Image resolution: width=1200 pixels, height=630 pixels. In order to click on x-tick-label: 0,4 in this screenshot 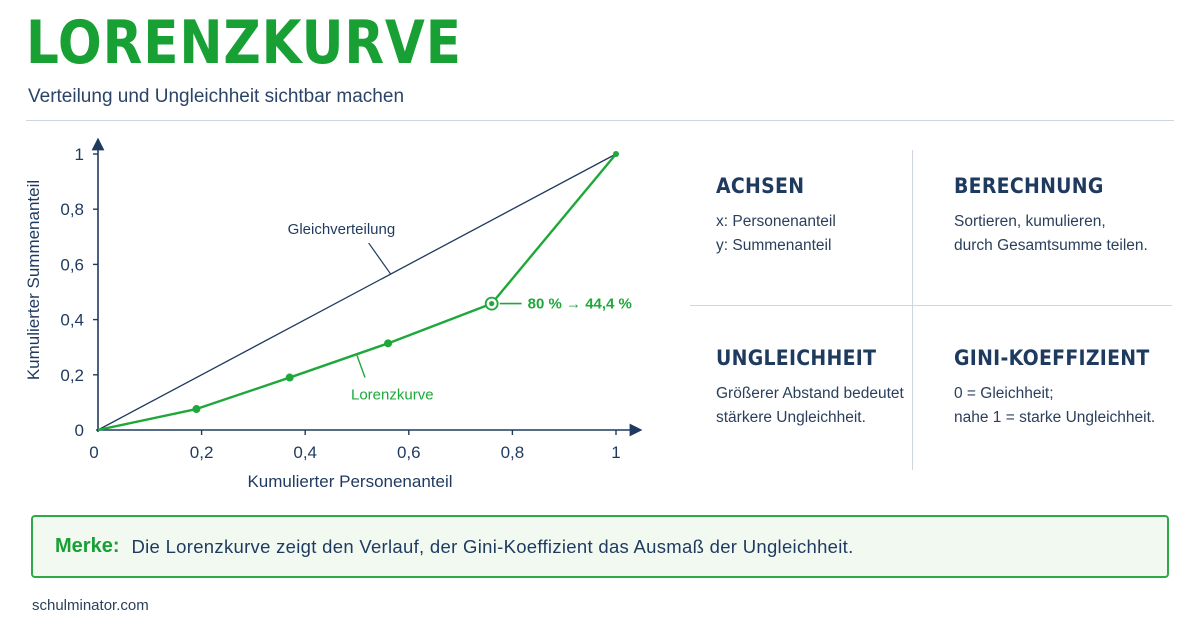, I will do `click(305, 452)`.